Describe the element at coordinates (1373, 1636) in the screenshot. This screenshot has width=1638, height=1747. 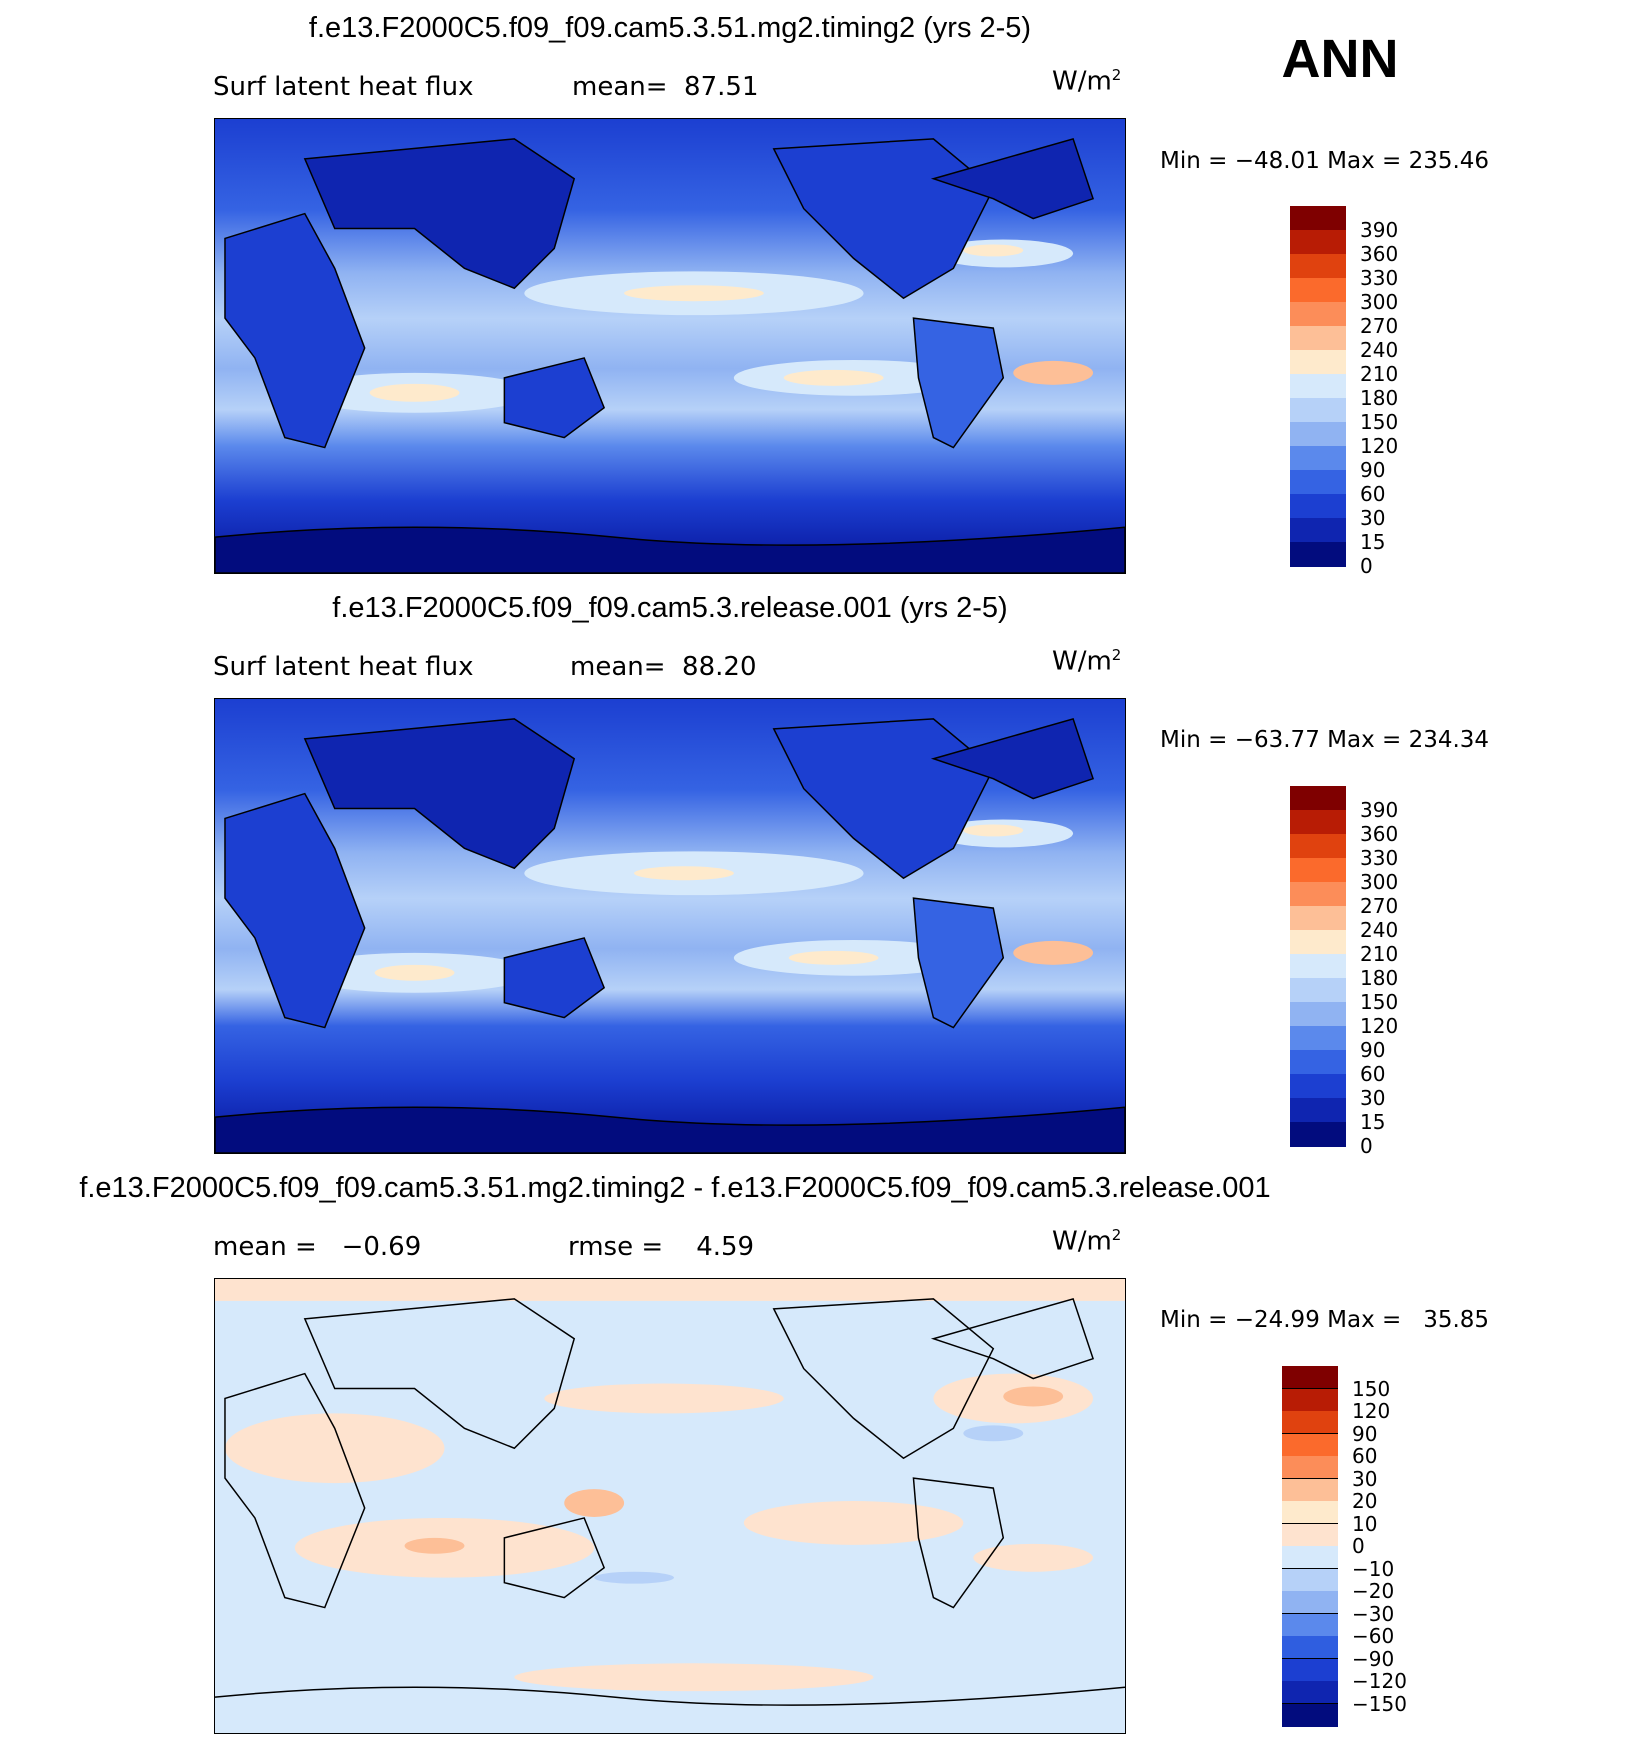
I see `colorbar-tick-label: −60` at that location.